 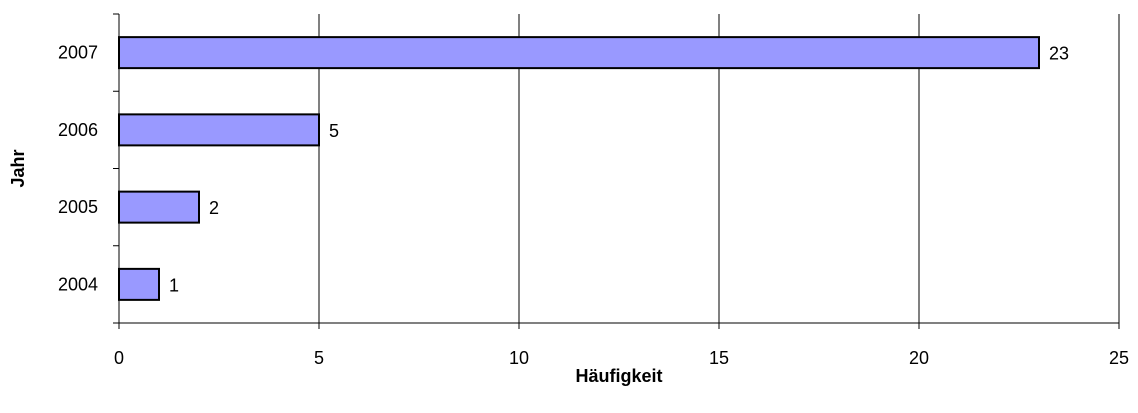 I want to click on x-tick-label: 20, so click(x=919, y=358).